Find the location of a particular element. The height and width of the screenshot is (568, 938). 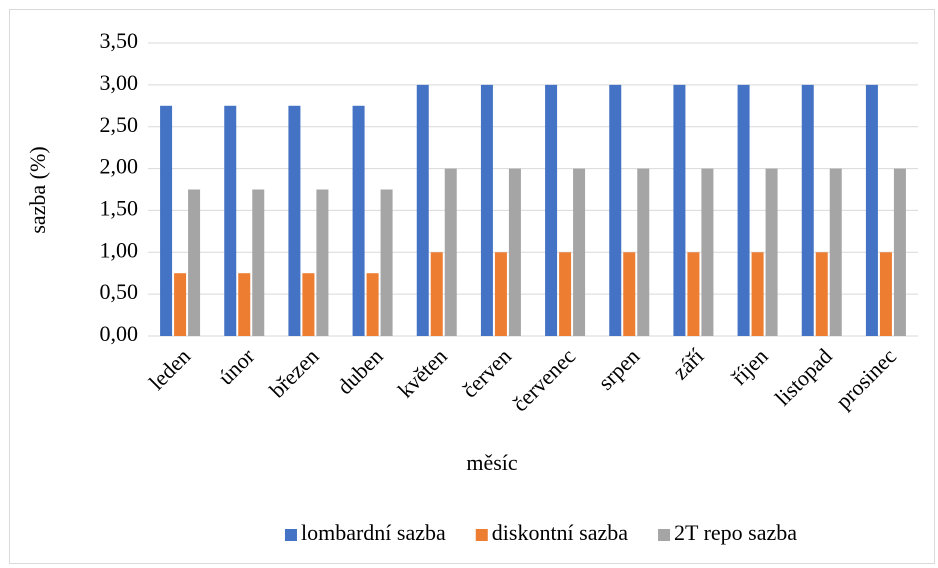

legend-label: 2T repo sazba is located at coordinates (735, 532).